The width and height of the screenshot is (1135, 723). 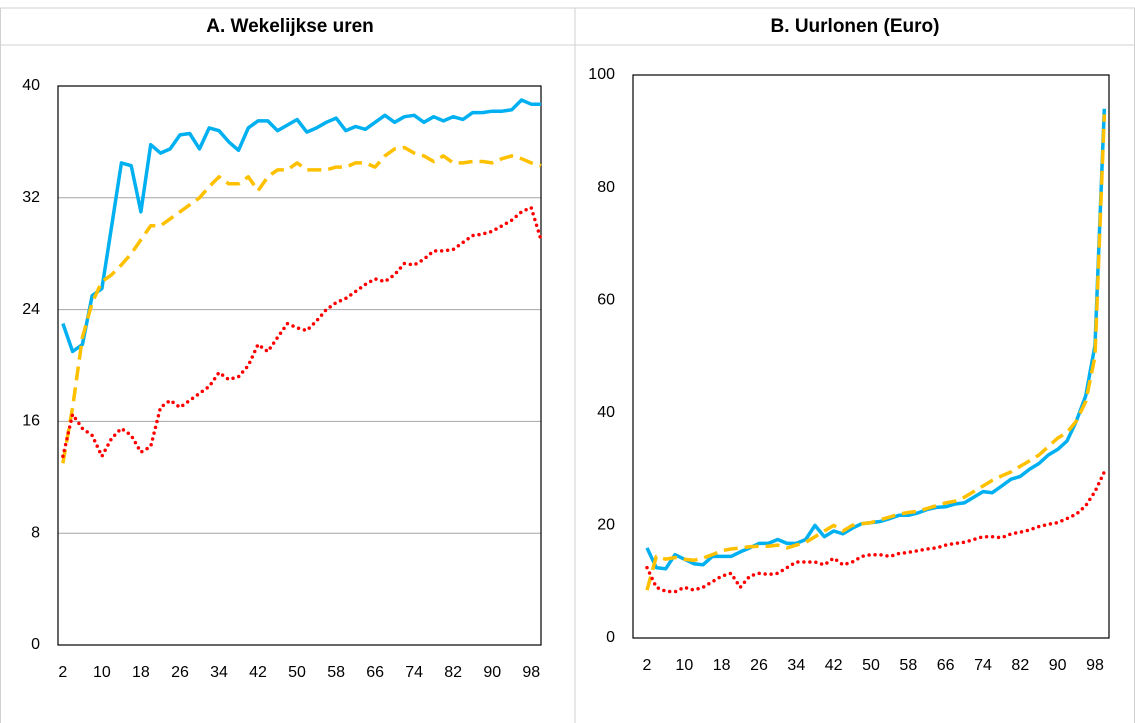 I want to click on y-tick-label: 16, so click(x=31, y=421).